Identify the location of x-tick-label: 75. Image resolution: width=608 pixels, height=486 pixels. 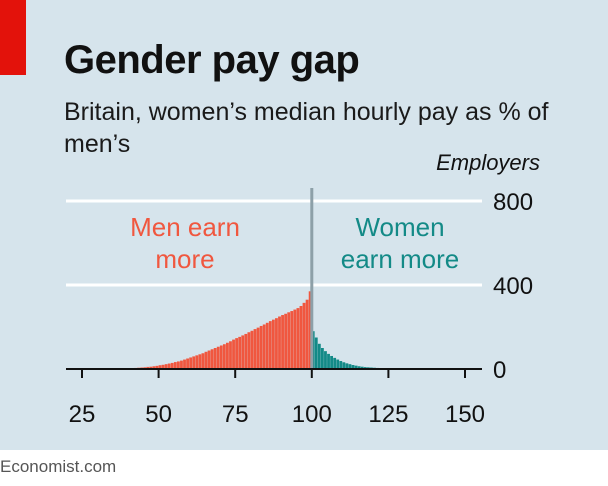
(235, 414).